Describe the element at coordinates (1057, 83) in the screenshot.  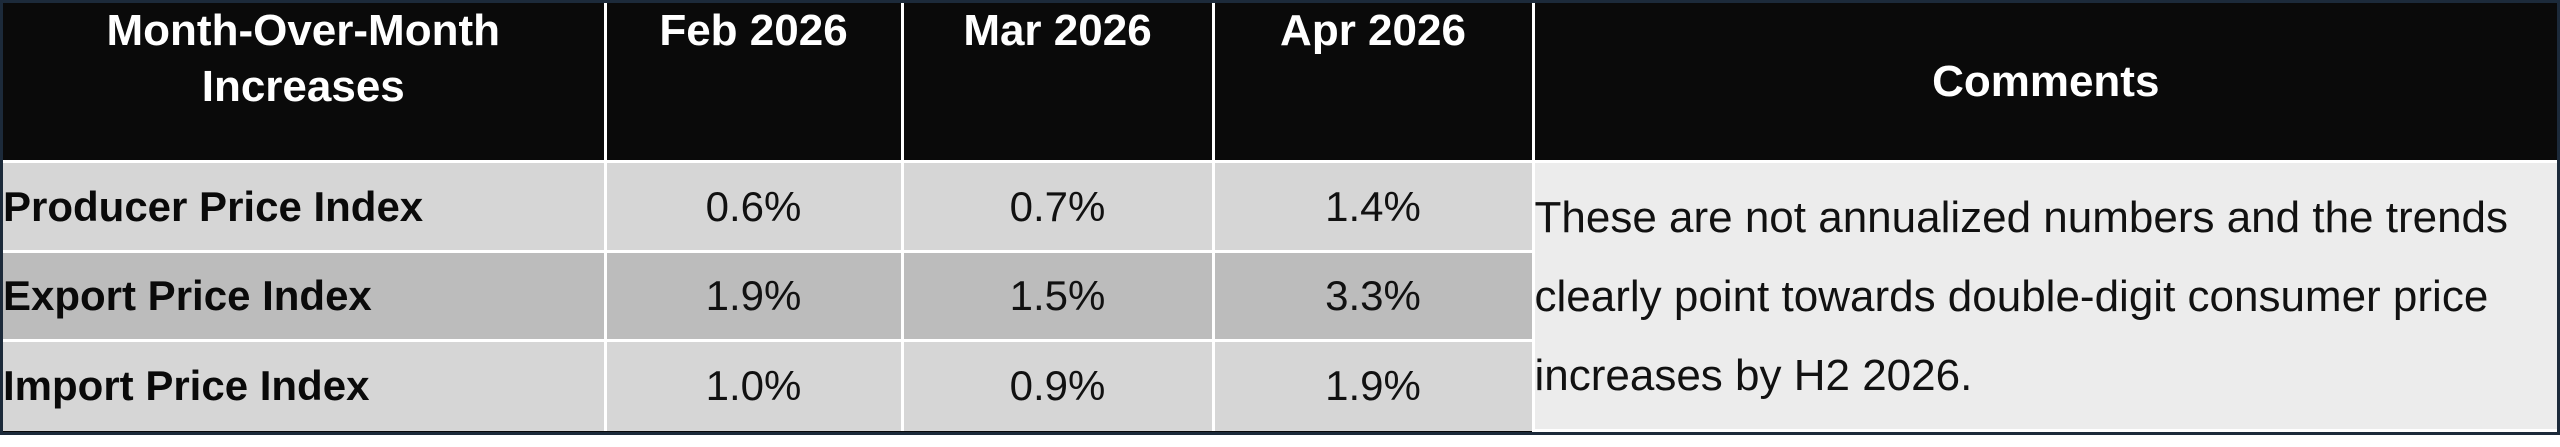
I see `header-mar-2026: Mar 2026` at that location.